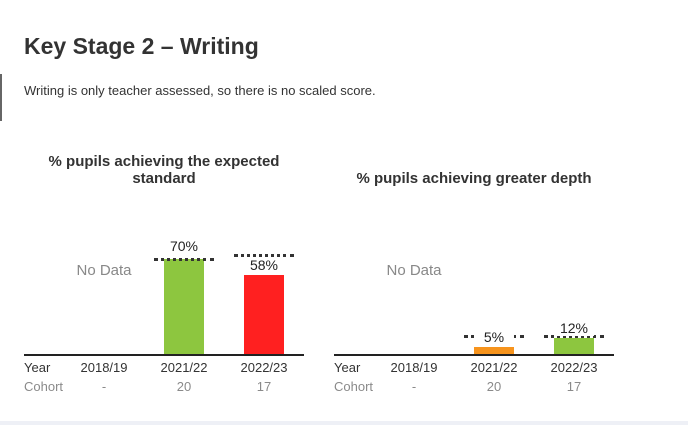 Image resolution: width=688 pixels, height=425 pixels. I want to click on data-label: 12%, so click(574, 327).